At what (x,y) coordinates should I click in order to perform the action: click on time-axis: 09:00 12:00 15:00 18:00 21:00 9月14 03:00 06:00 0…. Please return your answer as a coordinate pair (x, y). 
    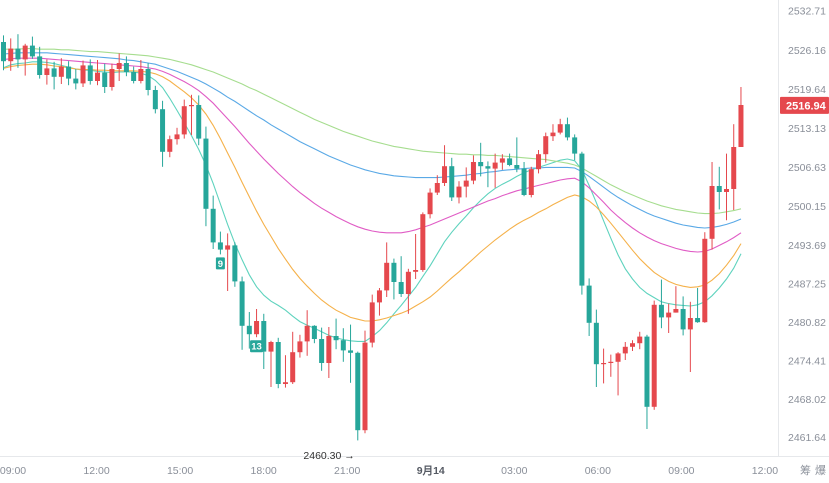
    Looking at the image, I should click on (389, 471).